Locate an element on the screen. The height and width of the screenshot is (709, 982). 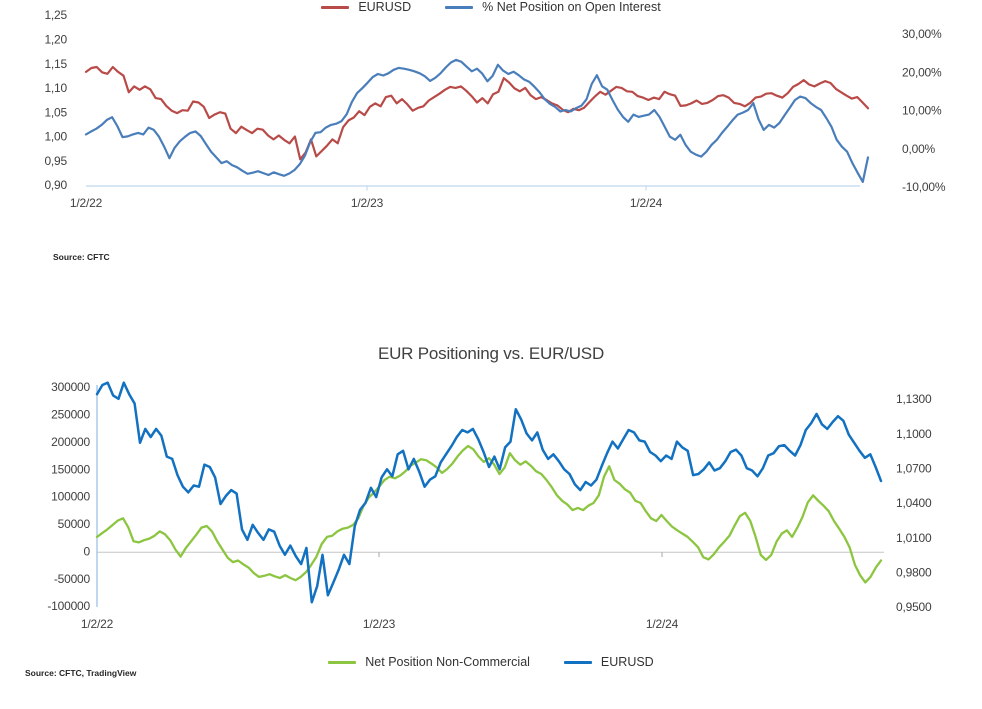
right-axis-tick-label: 10,00% is located at coordinates (922, 111).